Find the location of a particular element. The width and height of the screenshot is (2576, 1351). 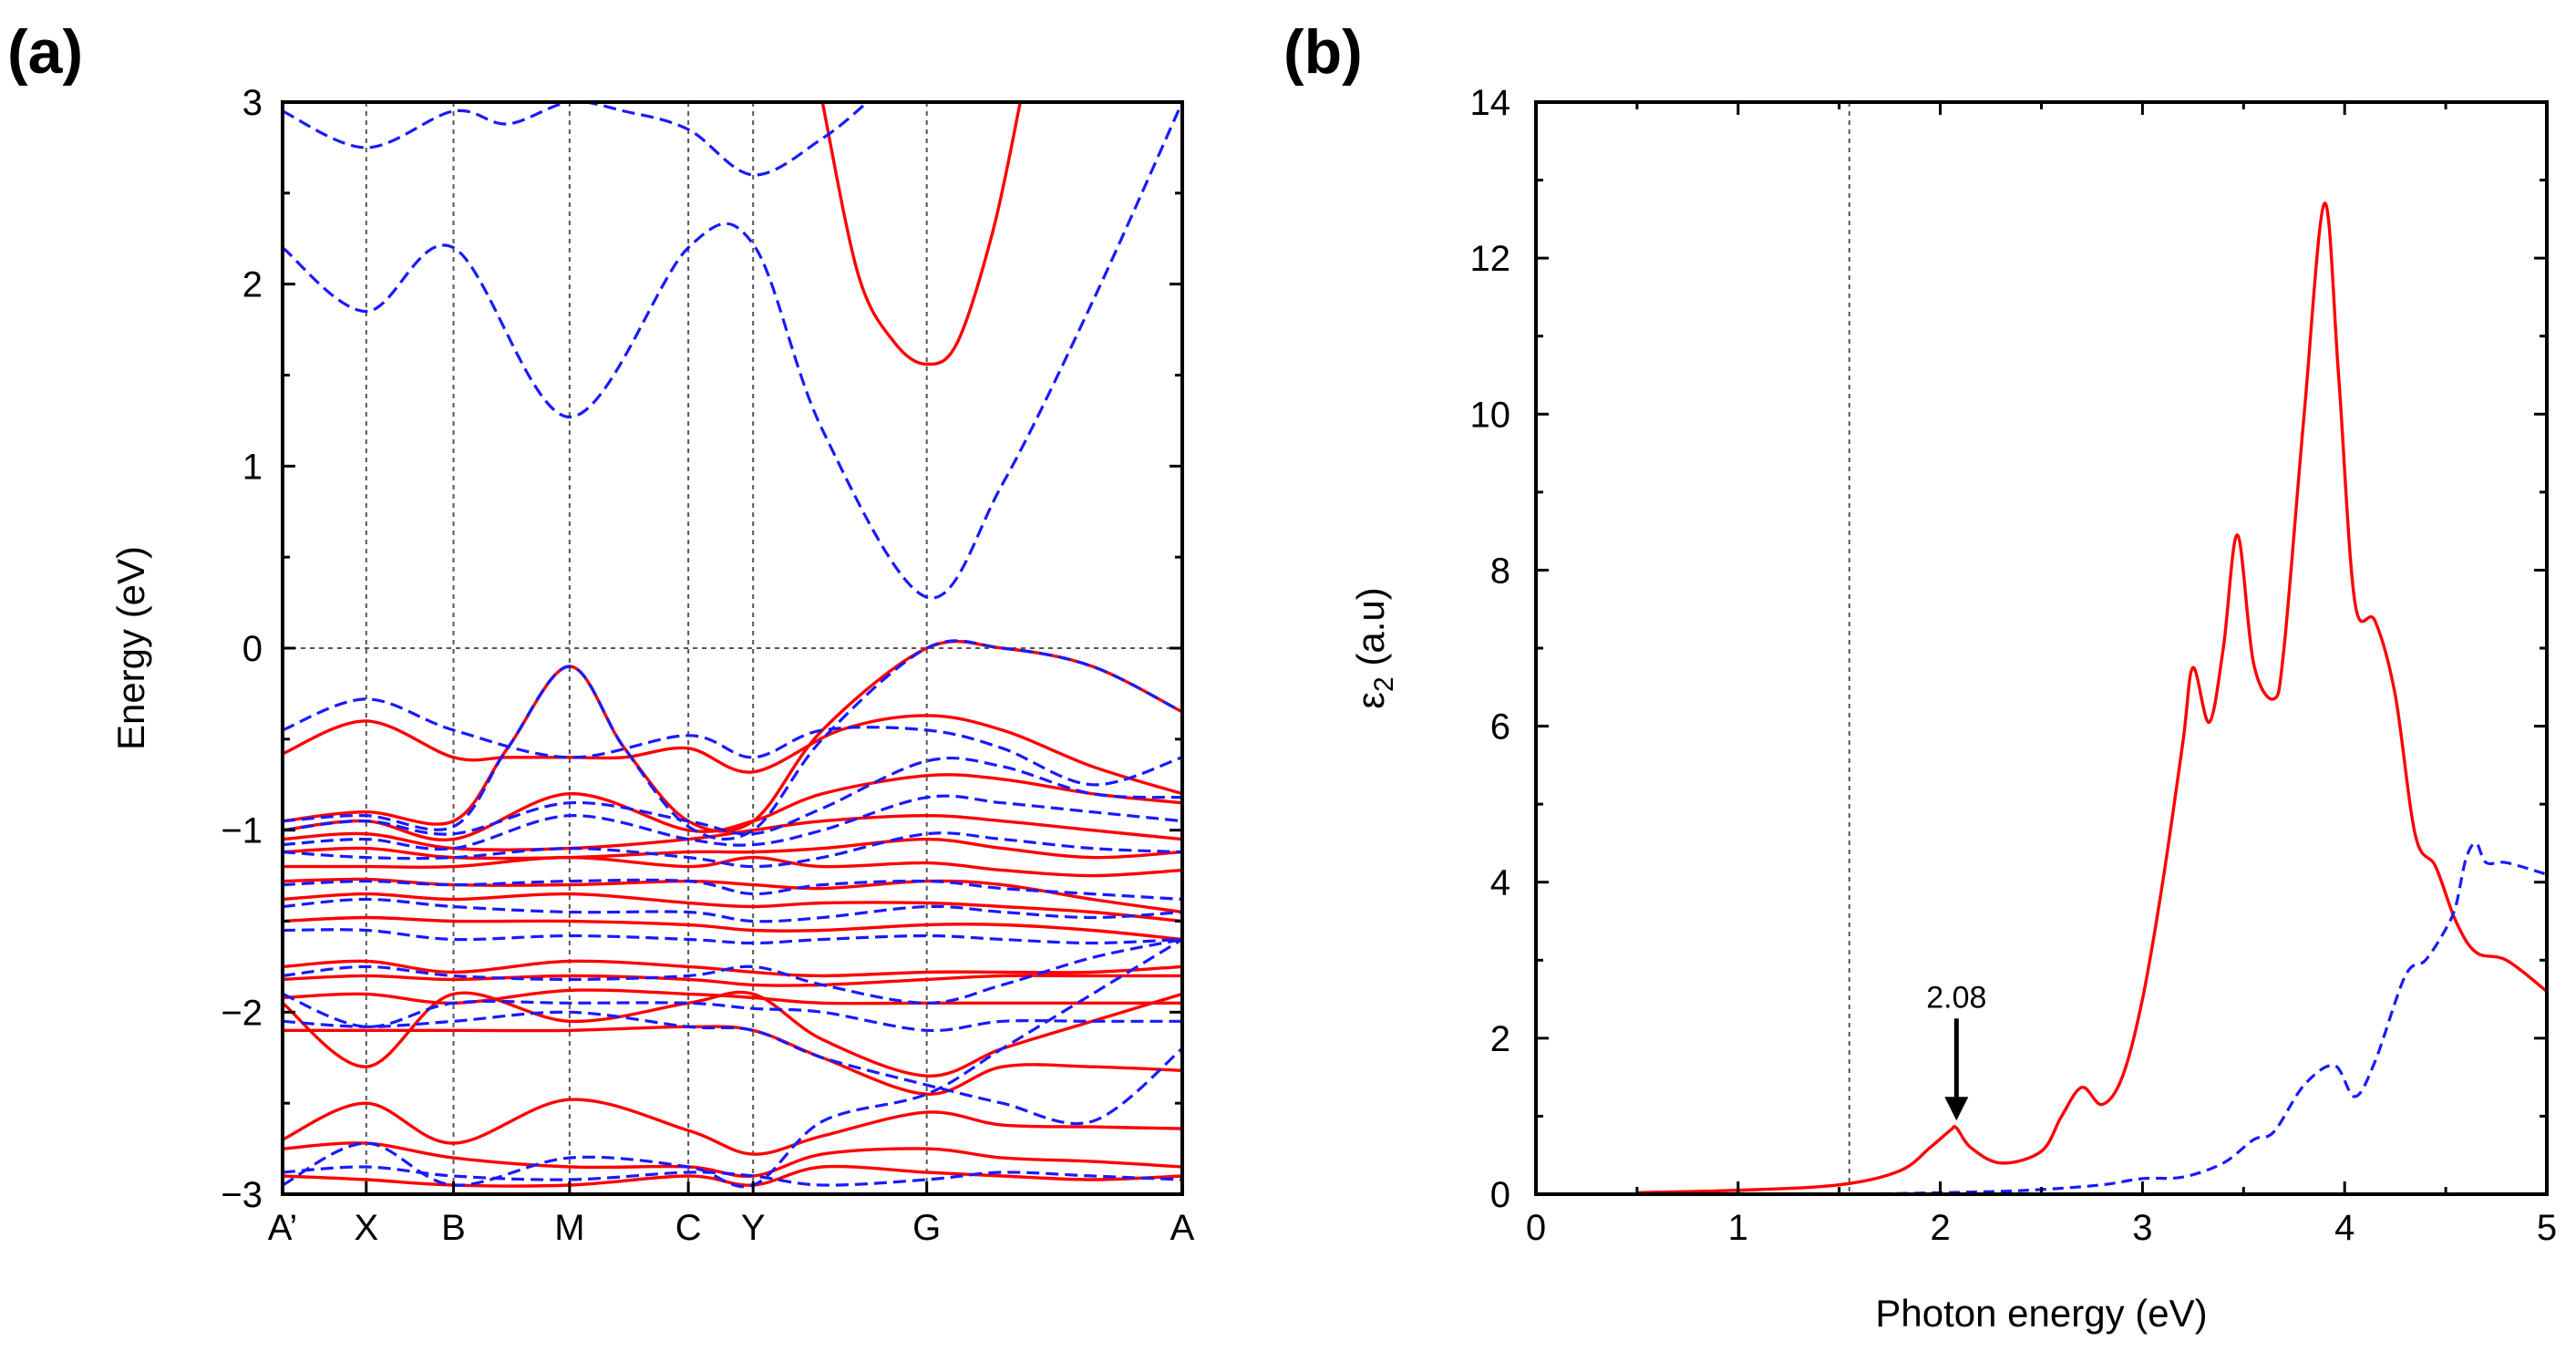

y-tick-label: −1 is located at coordinates (242, 831).